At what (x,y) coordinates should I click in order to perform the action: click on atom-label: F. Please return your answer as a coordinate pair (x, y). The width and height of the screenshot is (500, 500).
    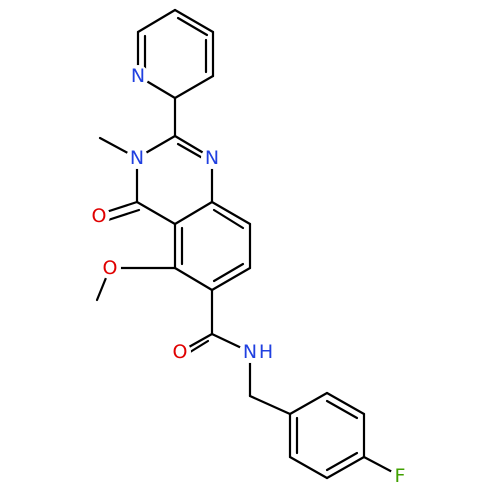
    Looking at the image, I should click on (400, 476).